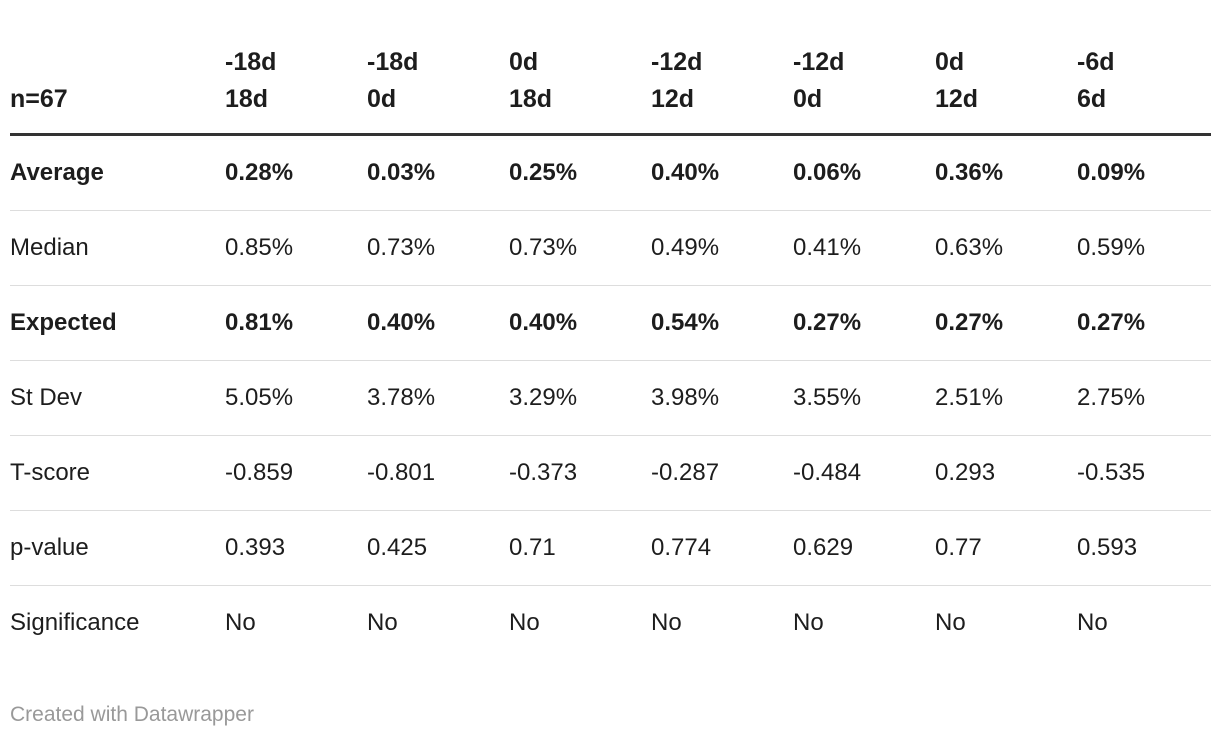 The width and height of the screenshot is (1220, 730). What do you see at coordinates (1144, 248) in the screenshot?
I see `cell-value: 0.59%` at bounding box center [1144, 248].